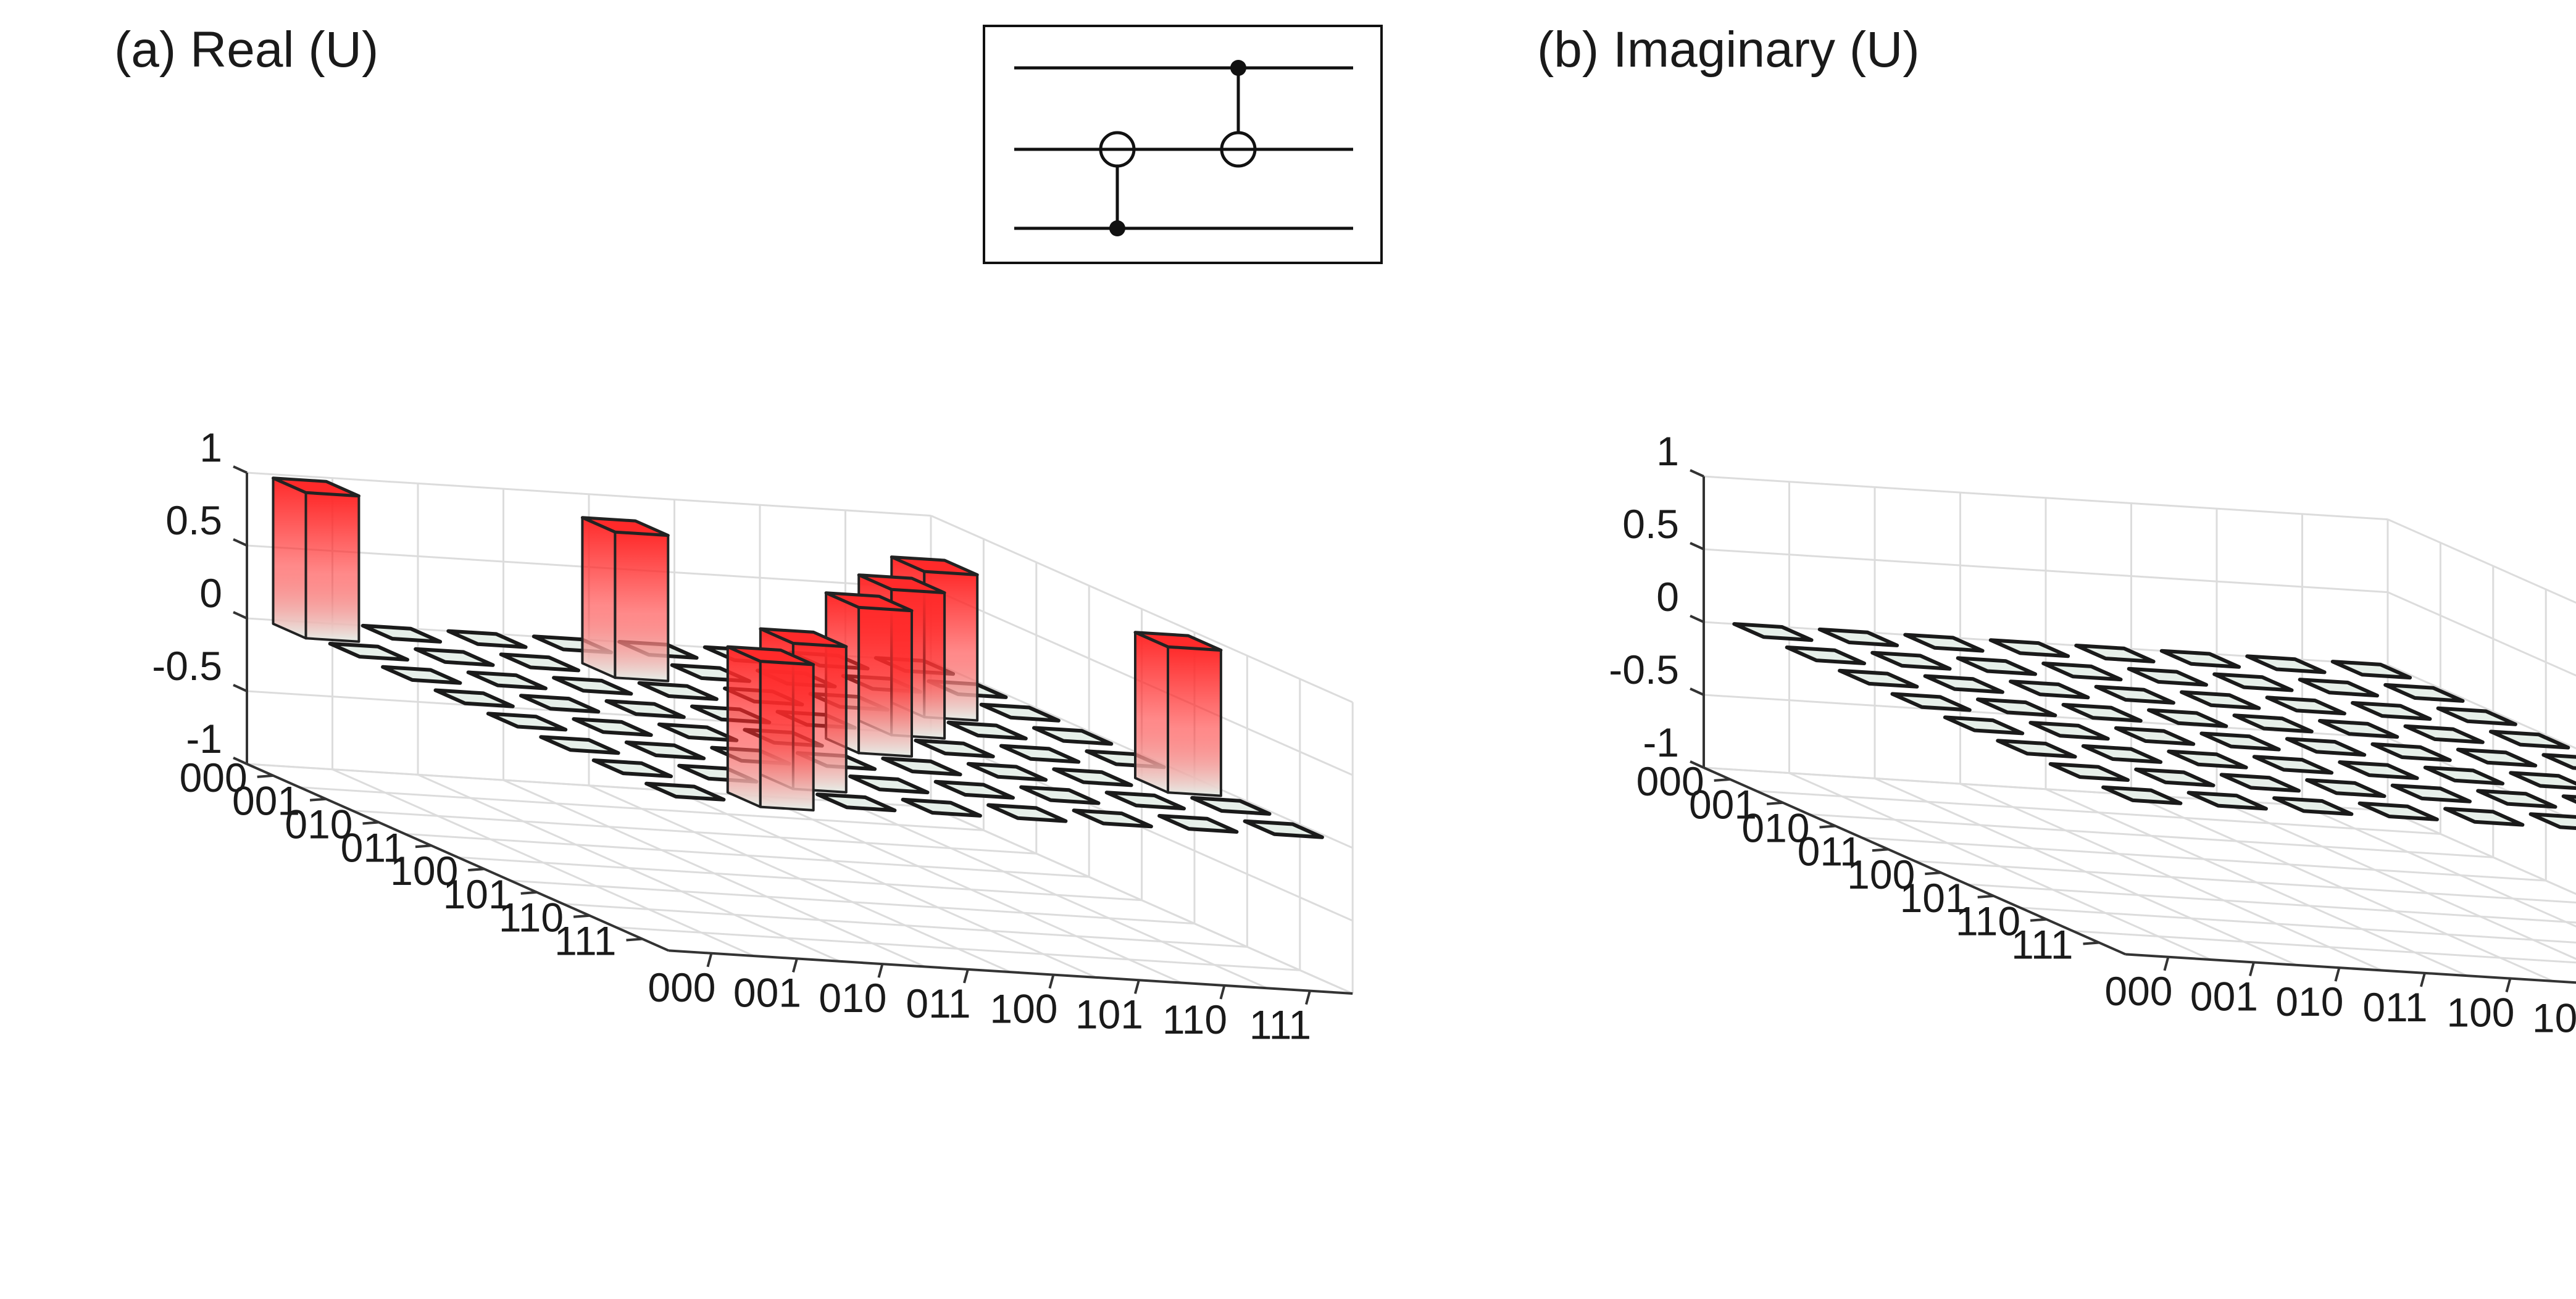  I want to click on column-tick-label: 110, so click(1194, 1020).